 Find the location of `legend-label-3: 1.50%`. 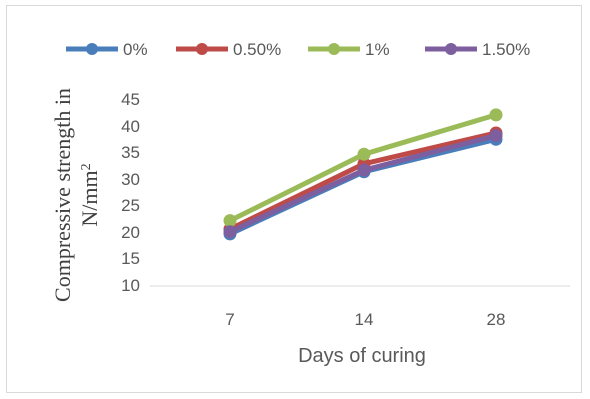

legend-label-3: 1.50% is located at coordinates (506, 49).